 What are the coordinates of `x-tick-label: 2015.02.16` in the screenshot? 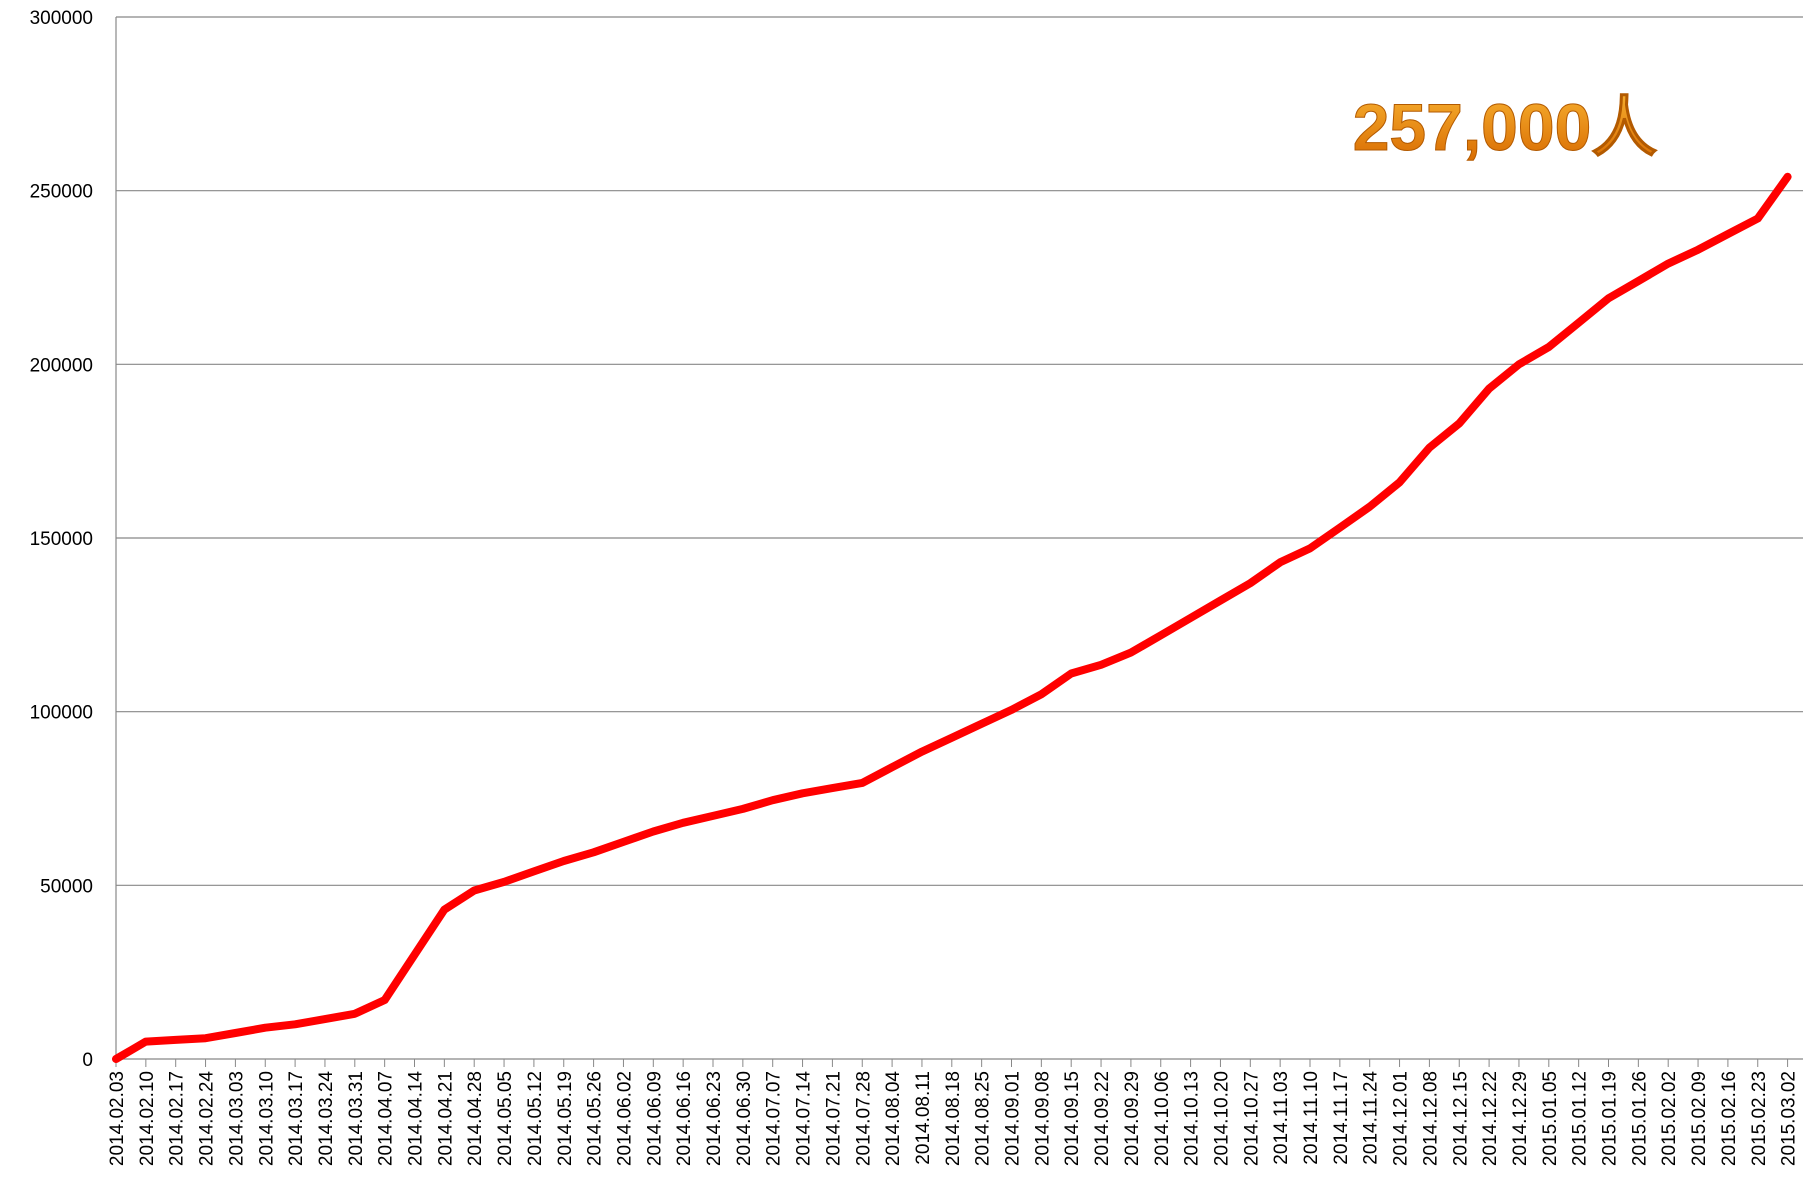 It's located at (1729, 1118).